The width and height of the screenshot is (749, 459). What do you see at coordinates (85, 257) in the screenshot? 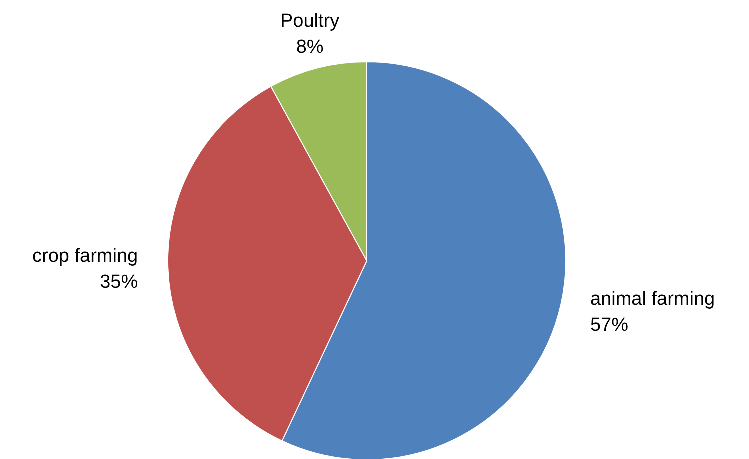
I see `slice-label: crop farming` at bounding box center [85, 257].